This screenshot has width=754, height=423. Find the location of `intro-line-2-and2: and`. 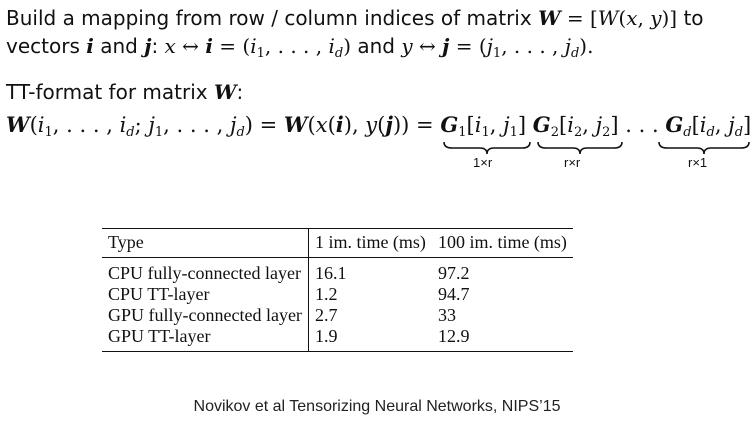

intro-line-2-and2: and is located at coordinates (376, 46).